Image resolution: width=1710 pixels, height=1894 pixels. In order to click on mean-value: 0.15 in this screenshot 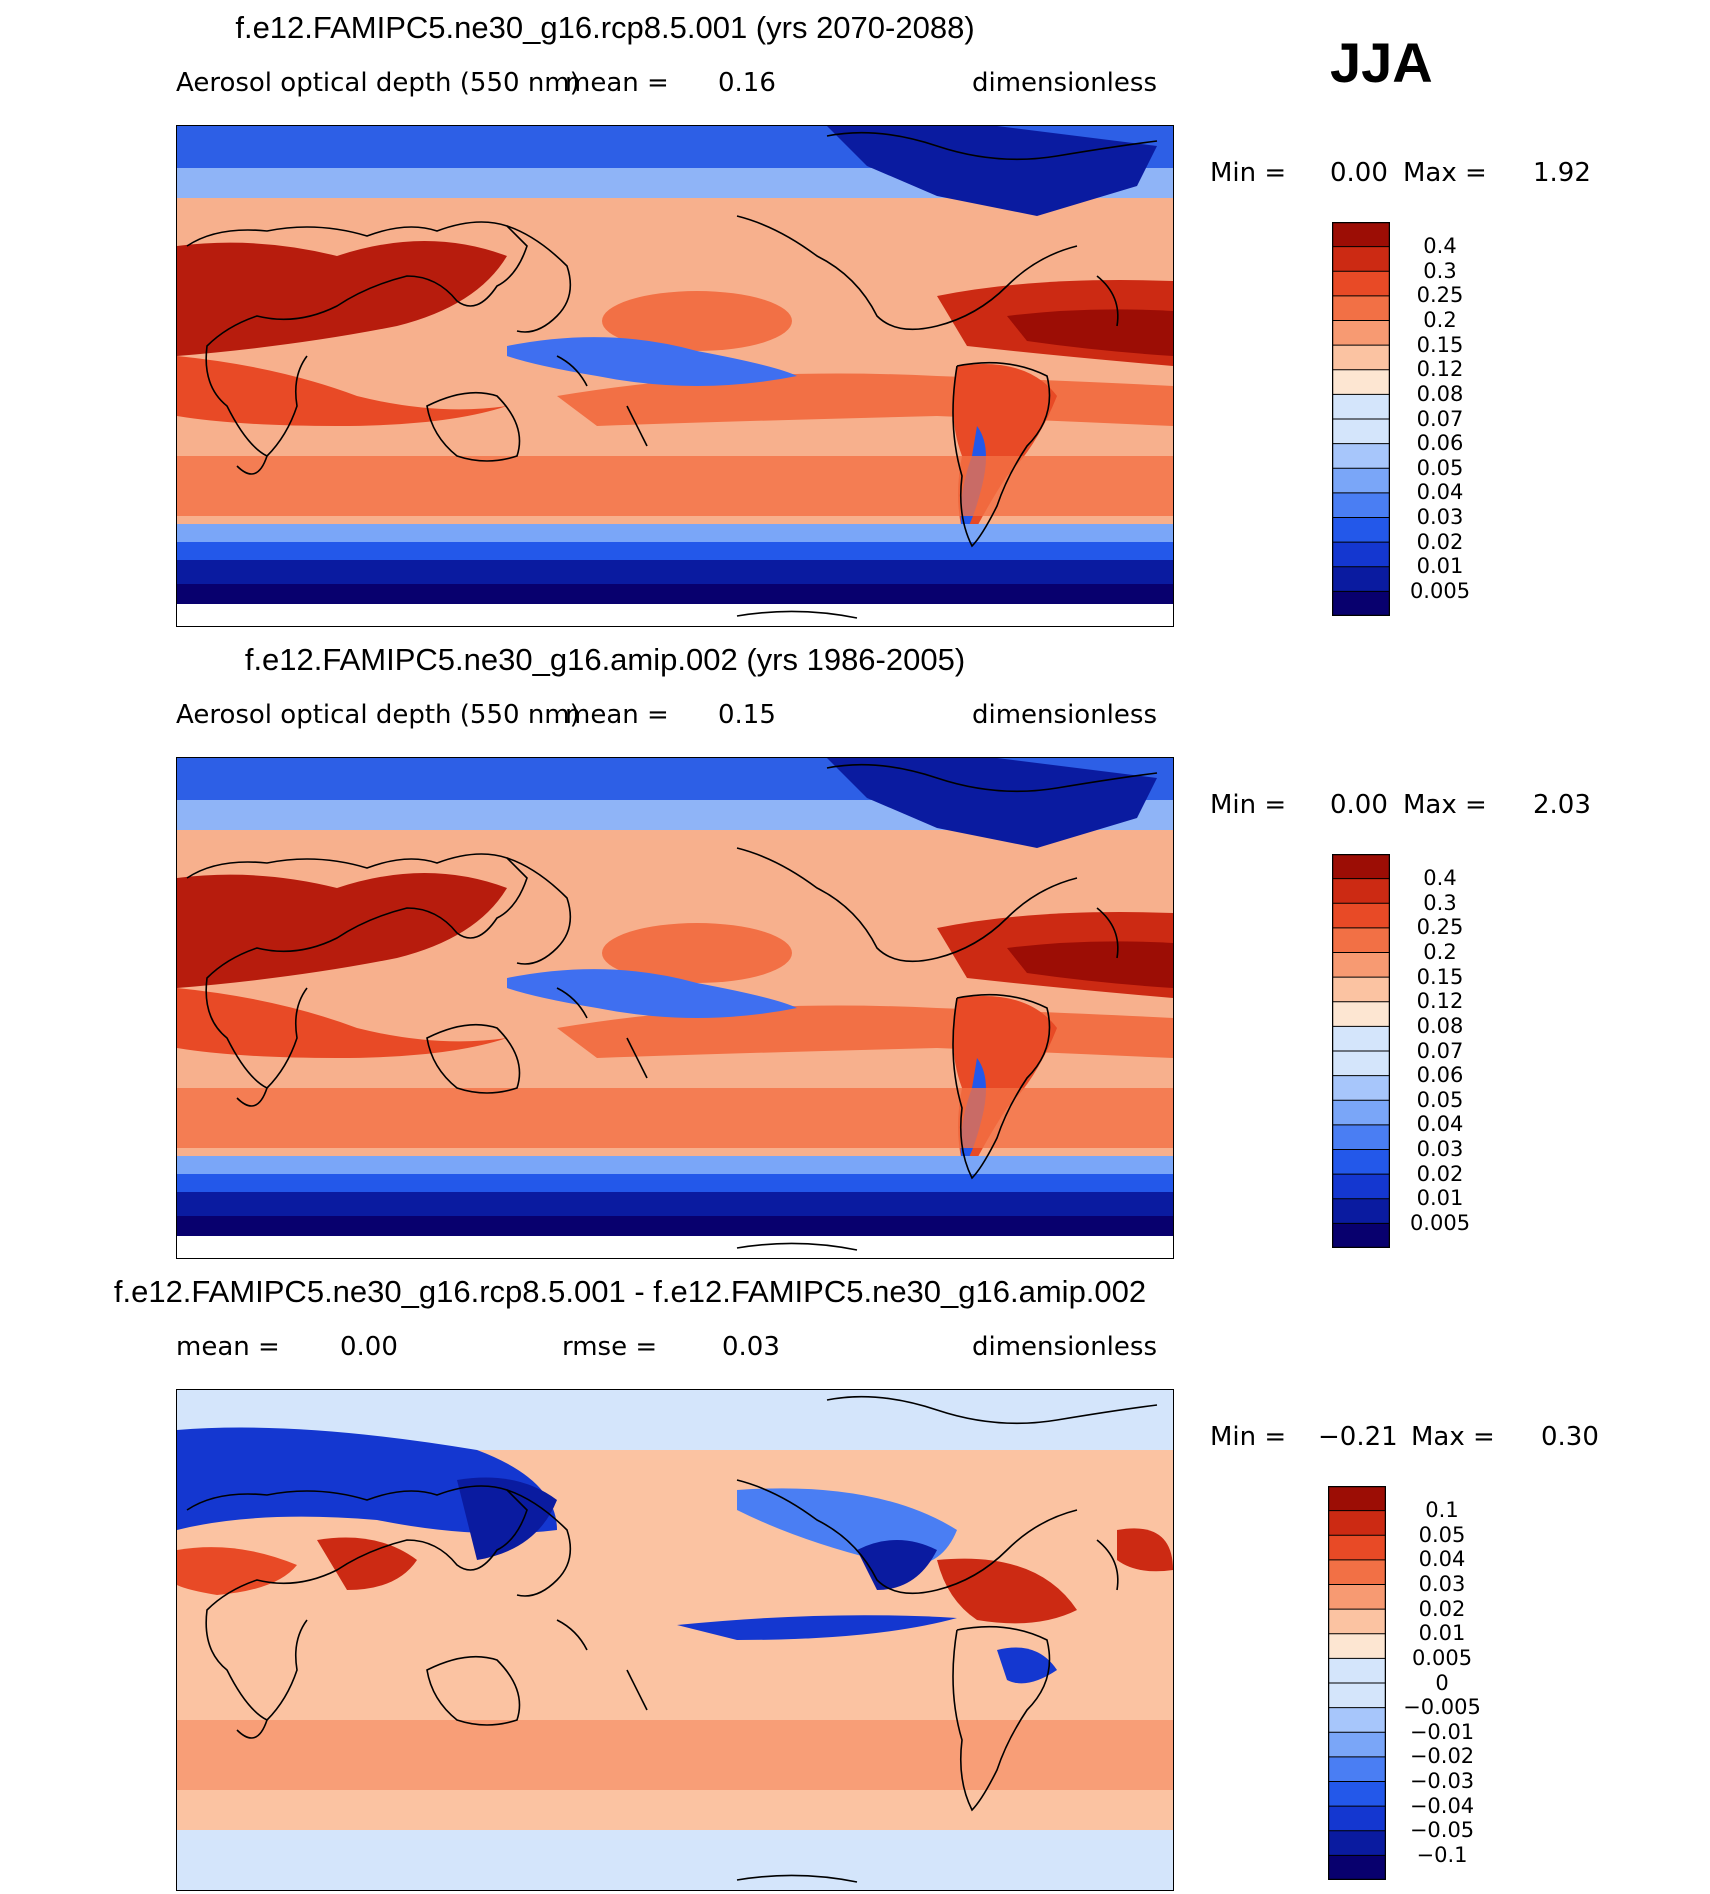, I will do `click(747, 715)`.